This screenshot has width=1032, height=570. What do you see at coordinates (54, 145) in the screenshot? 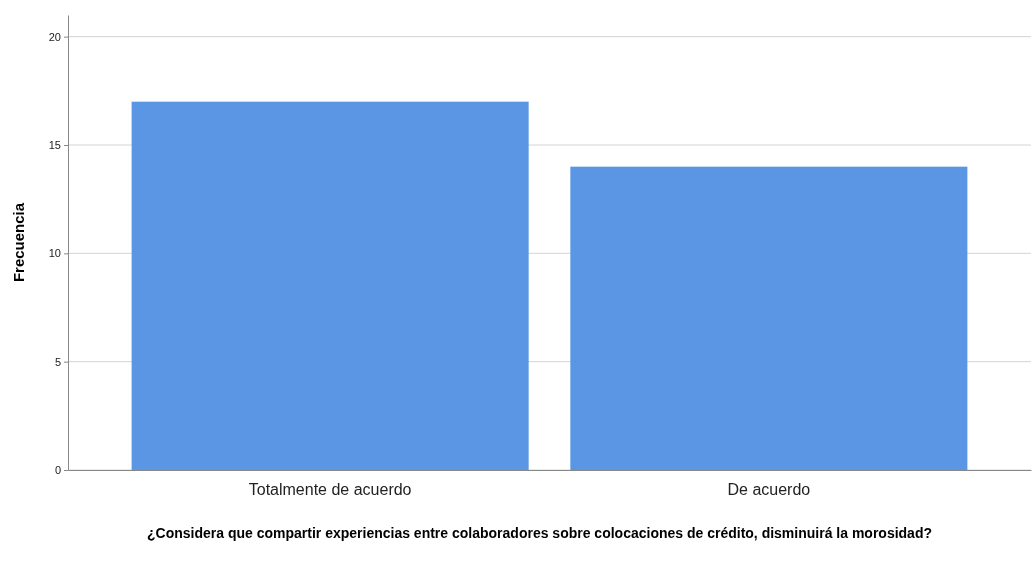
I see `y-tick-label: 15` at bounding box center [54, 145].